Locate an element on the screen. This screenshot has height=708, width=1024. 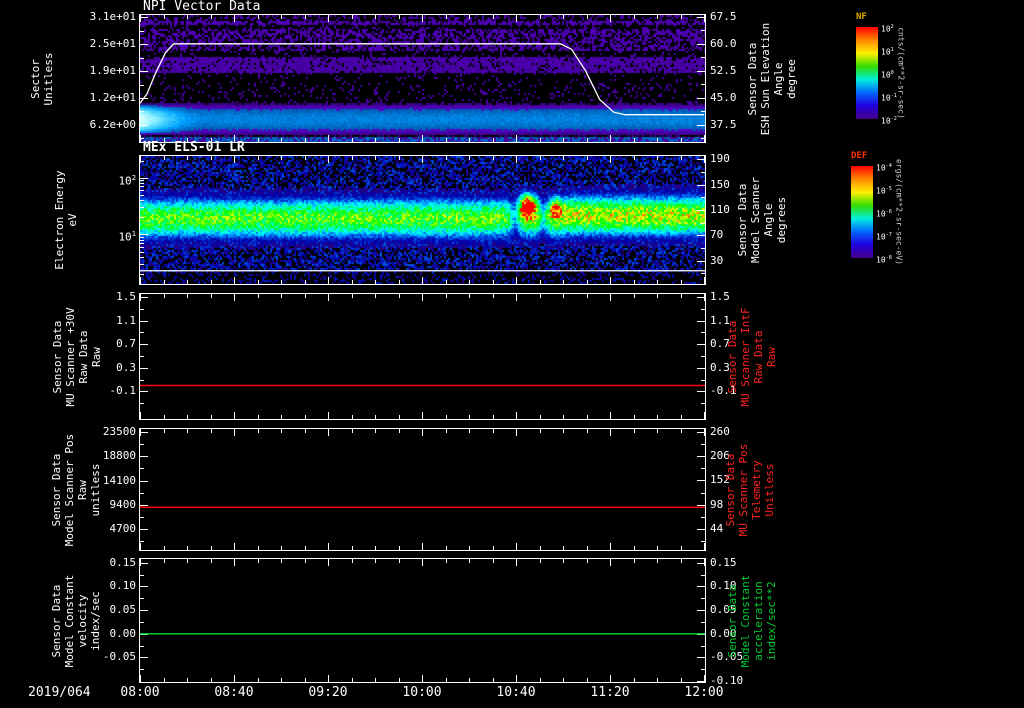
left-tick-label: 1.9e+01 is located at coordinates (112, 71).